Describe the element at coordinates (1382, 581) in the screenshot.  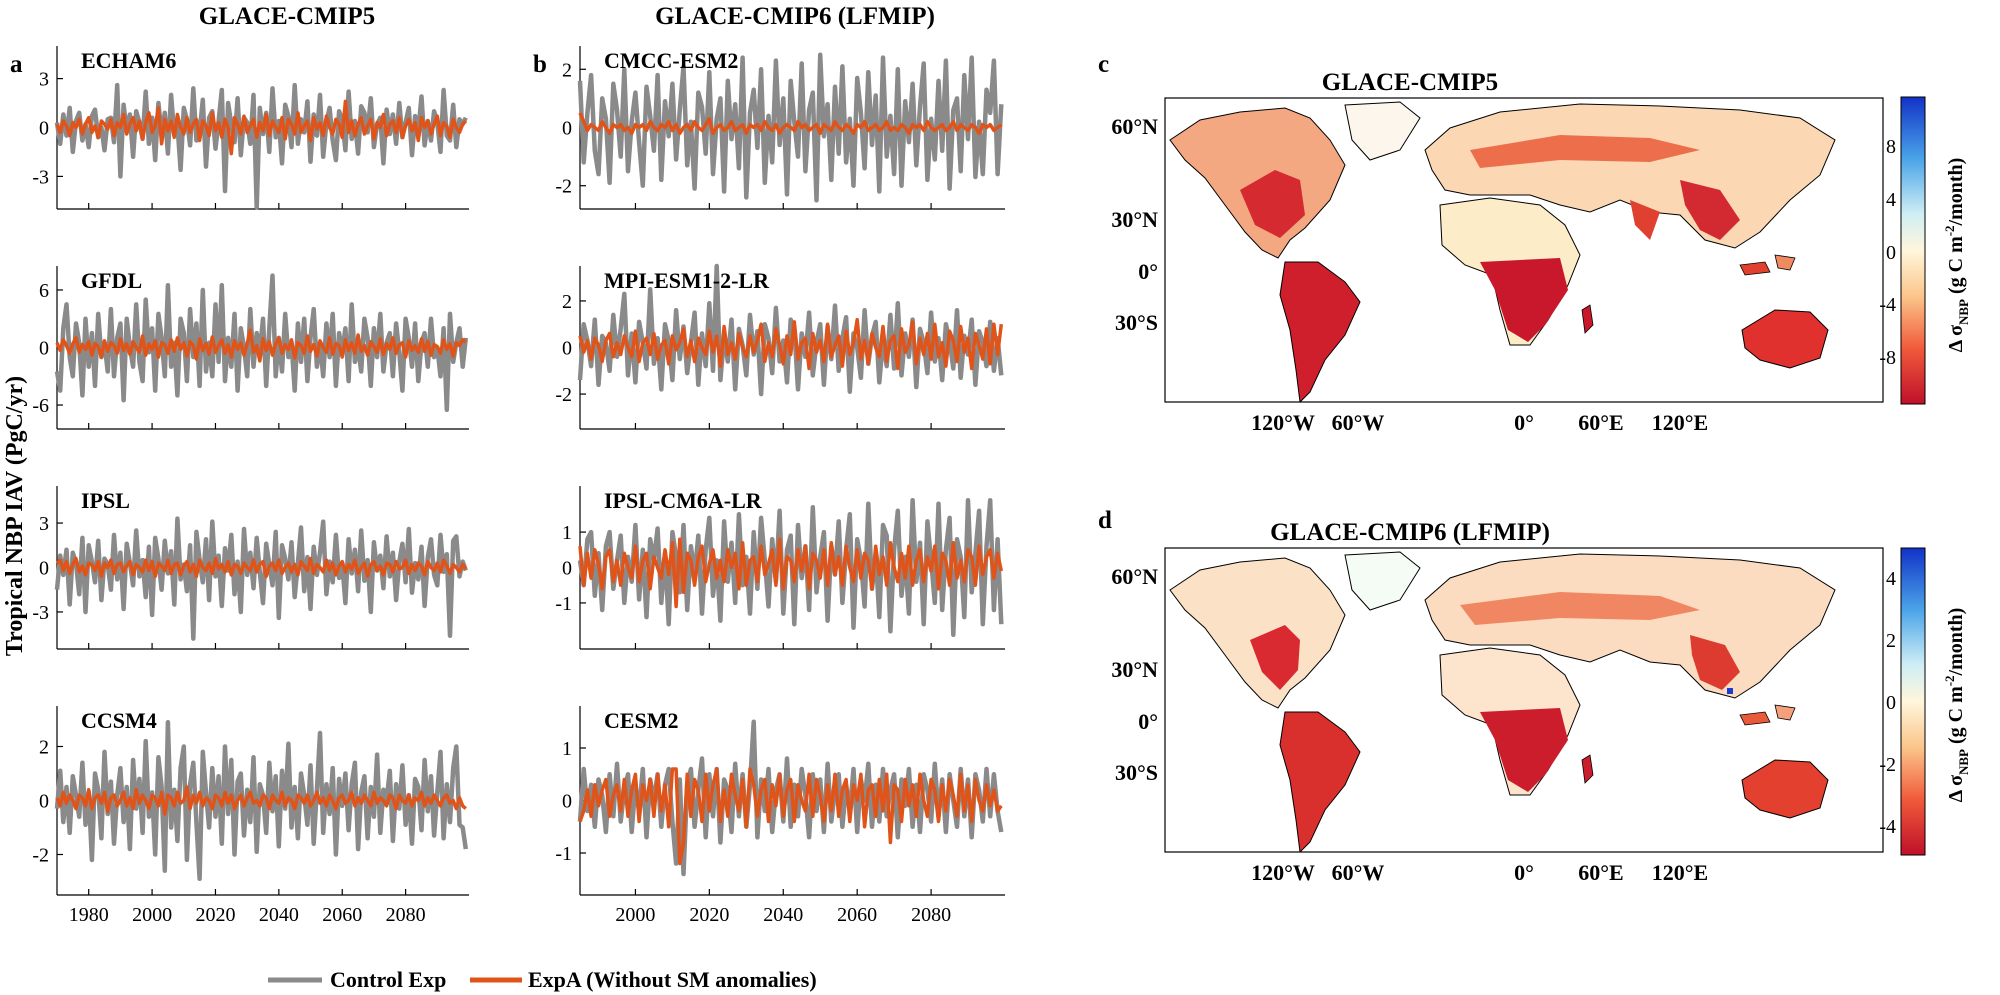
I see `land-greenland-d` at that location.